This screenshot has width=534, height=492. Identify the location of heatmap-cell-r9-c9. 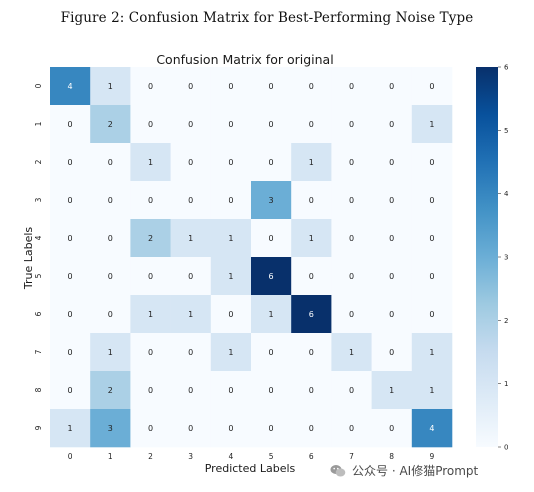
(432, 428).